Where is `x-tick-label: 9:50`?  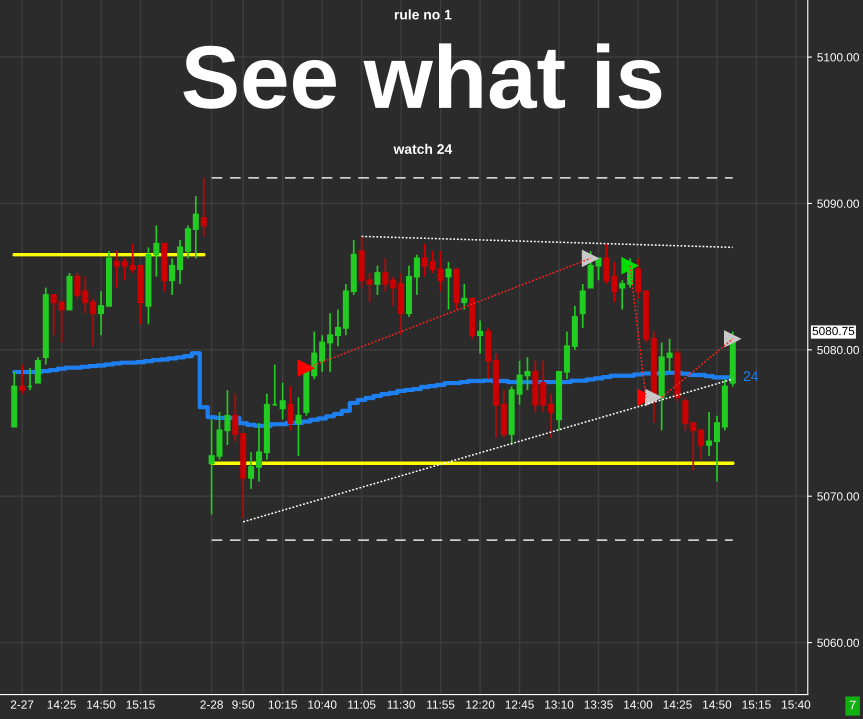
x-tick-label: 9:50 is located at coordinates (243, 704).